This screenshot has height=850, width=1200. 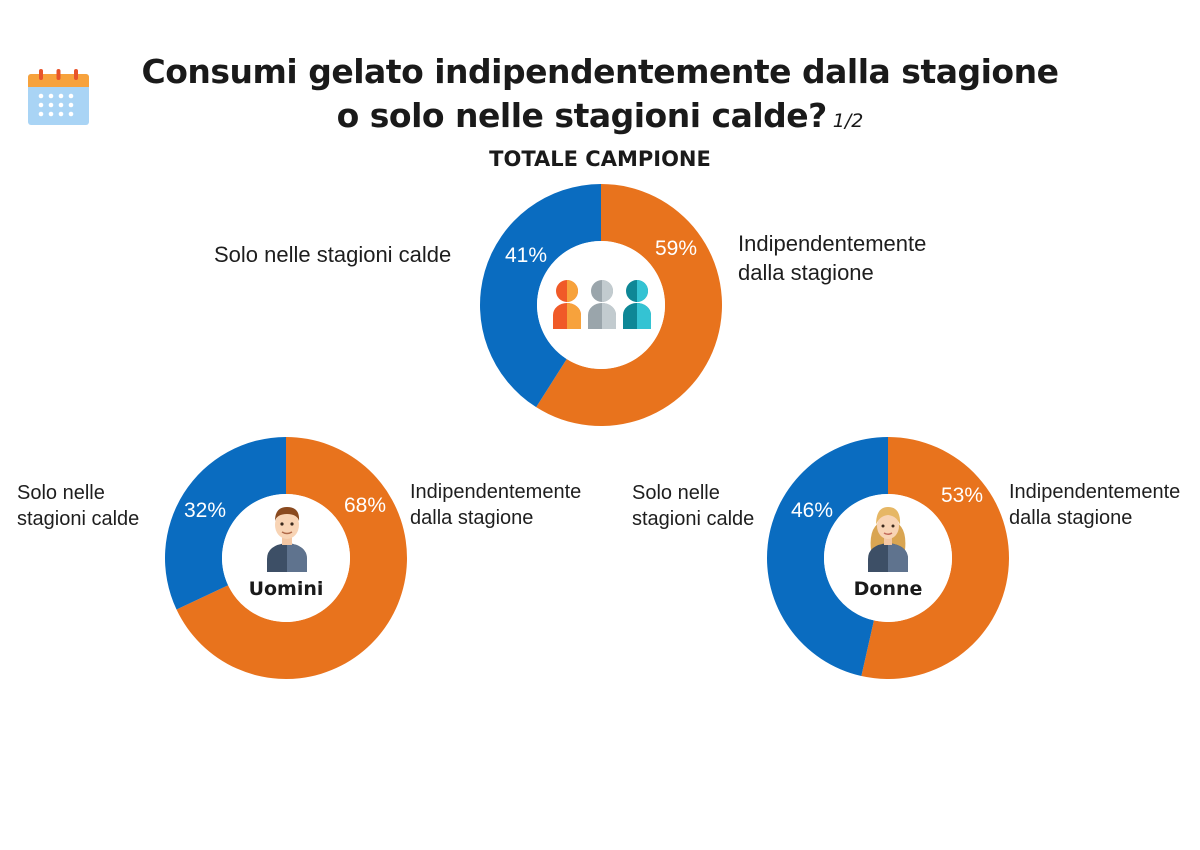 I want to click on women-slice-independent, so click(x=935, y=558).